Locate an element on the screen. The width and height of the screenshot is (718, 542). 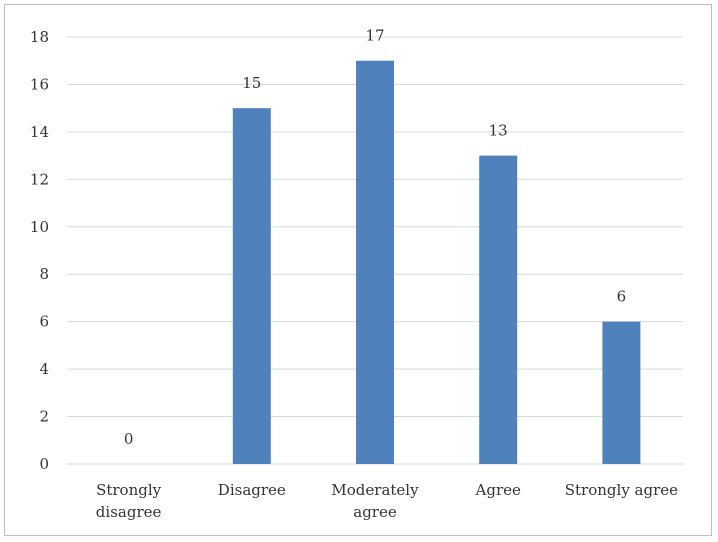
y-tick-label: 6 is located at coordinates (44, 322).